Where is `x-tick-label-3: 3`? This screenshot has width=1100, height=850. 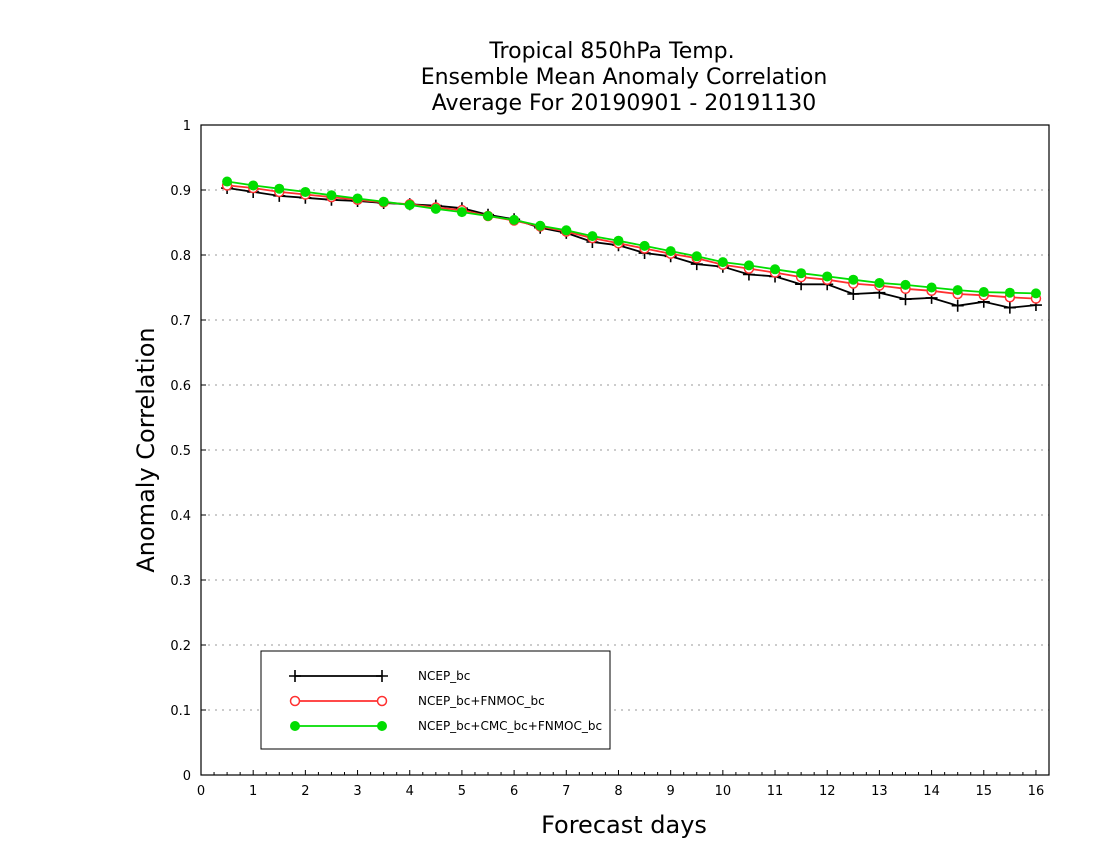 x-tick-label-3: 3 is located at coordinates (357, 791).